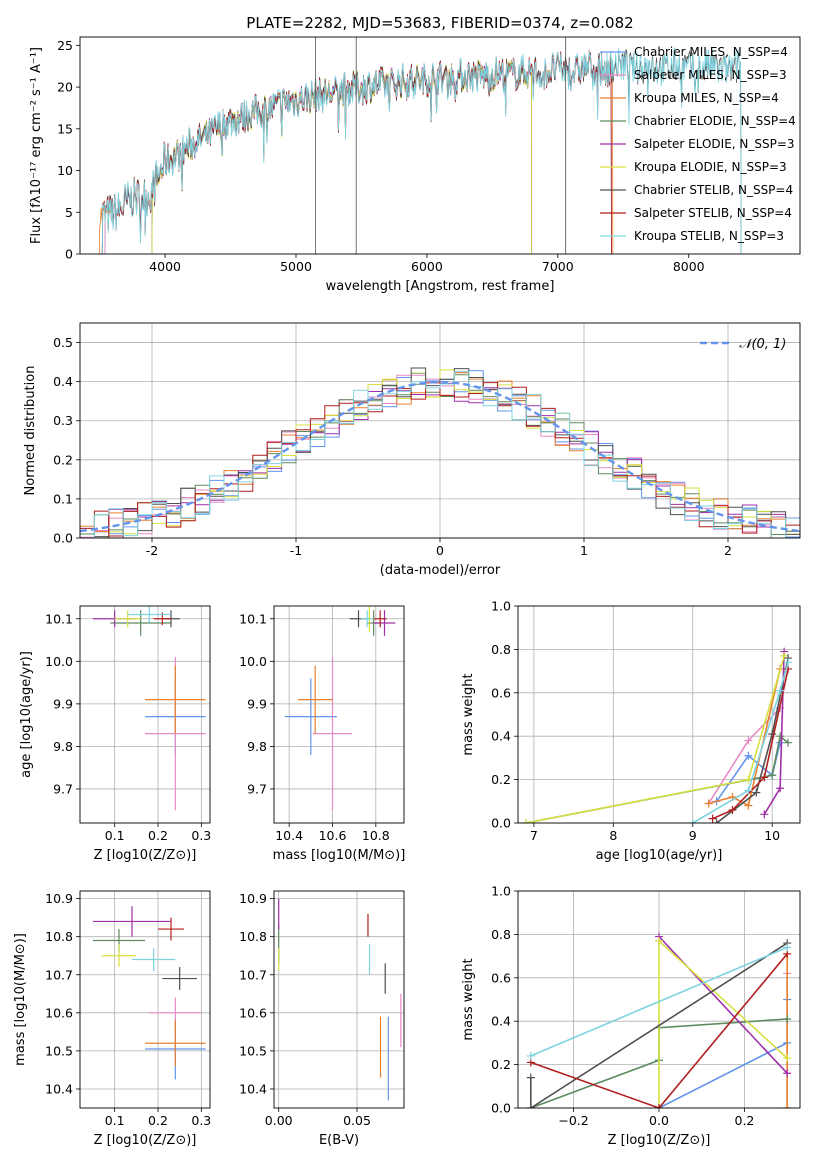  What do you see at coordinates (659, 1120) in the screenshot?
I see `x-tick-label: 0.0` at bounding box center [659, 1120].